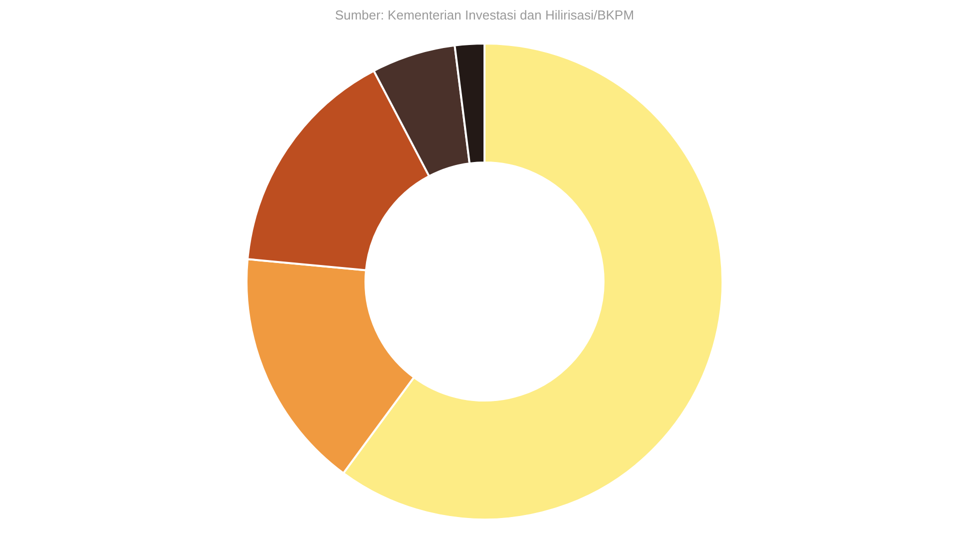 Image resolution: width=968 pixels, height=543 pixels. Describe the element at coordinates (484, 15) in the screenshot. I see `text: Sumber: Kementerian Investasi dan Hilirisasi/BKPM` at that location.